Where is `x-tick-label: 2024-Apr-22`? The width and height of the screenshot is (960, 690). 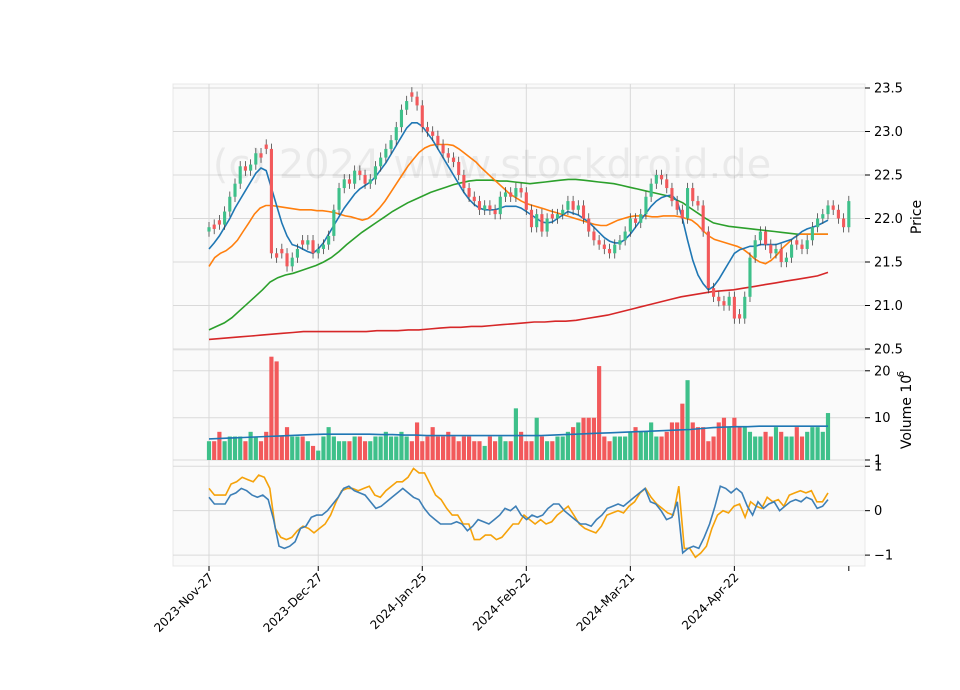
x-tick-label: 2024-Apr-22 is located at coordinates (710, 601).